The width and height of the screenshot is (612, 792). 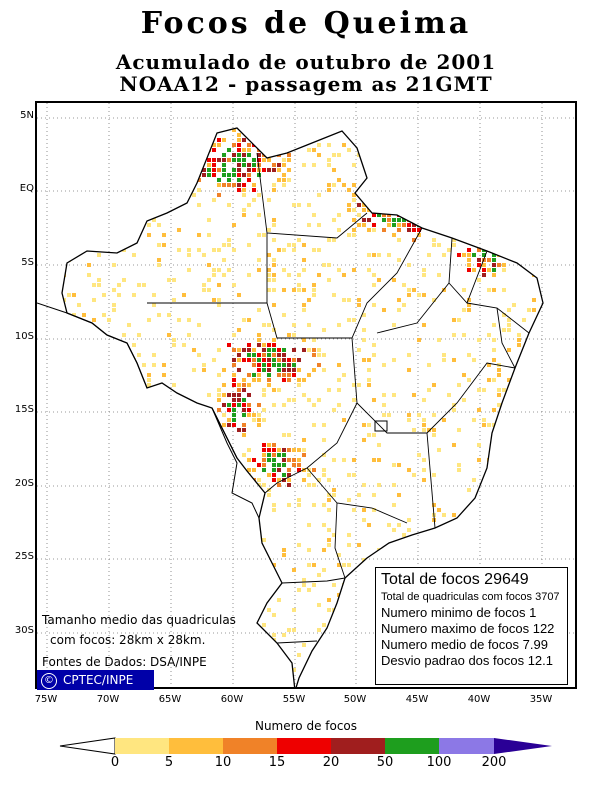 What do you see at coordinates (232, 699) in the screenshot?
I see `lon-label: 60W` at bounding box center [232, 699].